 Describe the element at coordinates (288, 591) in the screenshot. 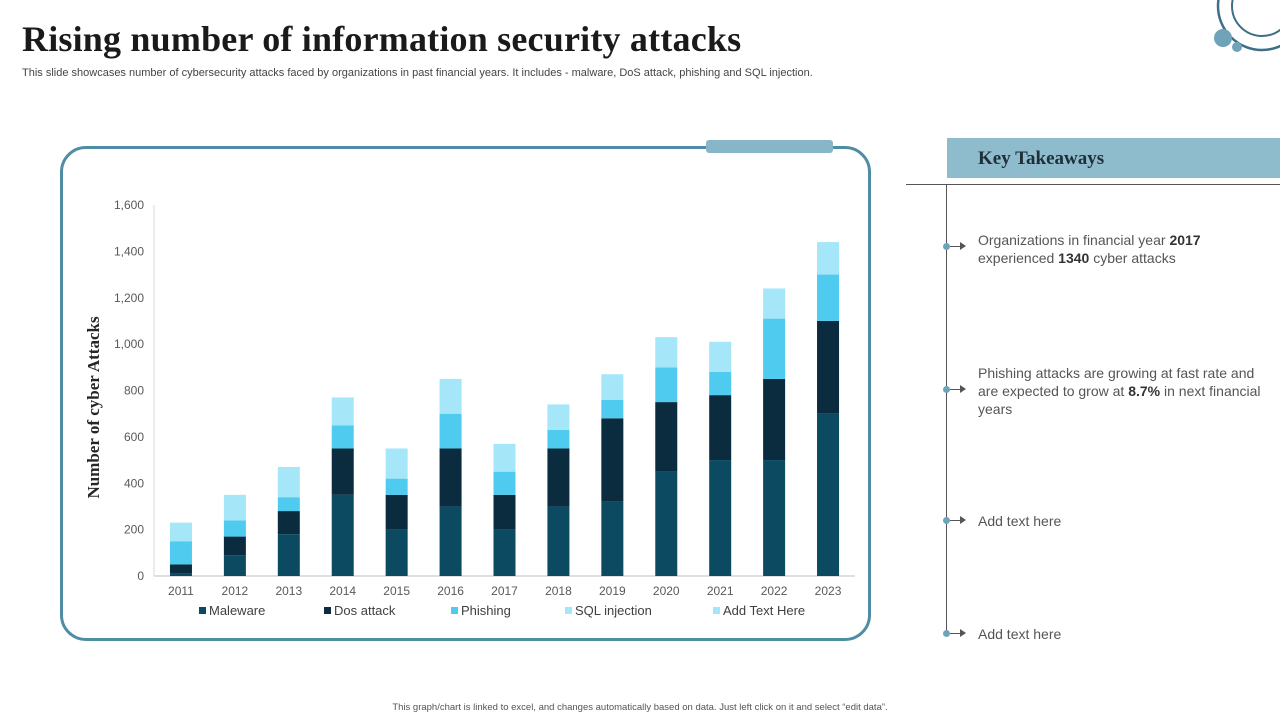

I see `x-tick-label: 2013` at that location.